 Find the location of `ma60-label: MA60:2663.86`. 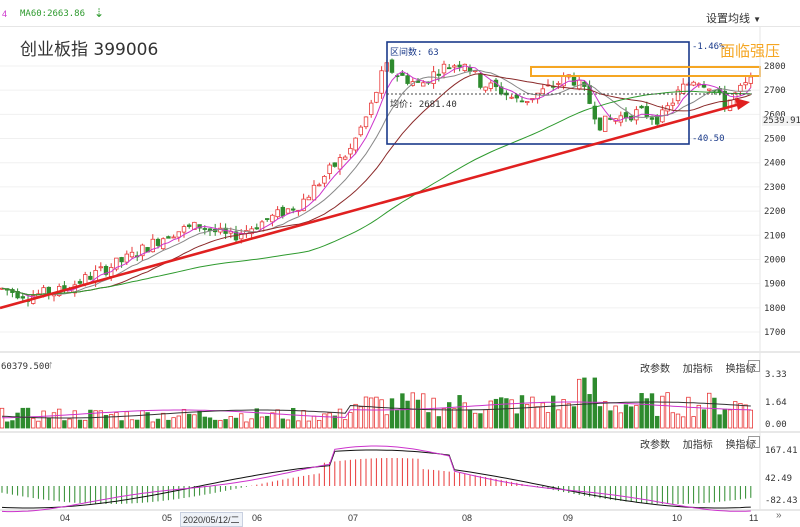

ma60-label: MA60:2663.86 is located at coordinates (53, 14).